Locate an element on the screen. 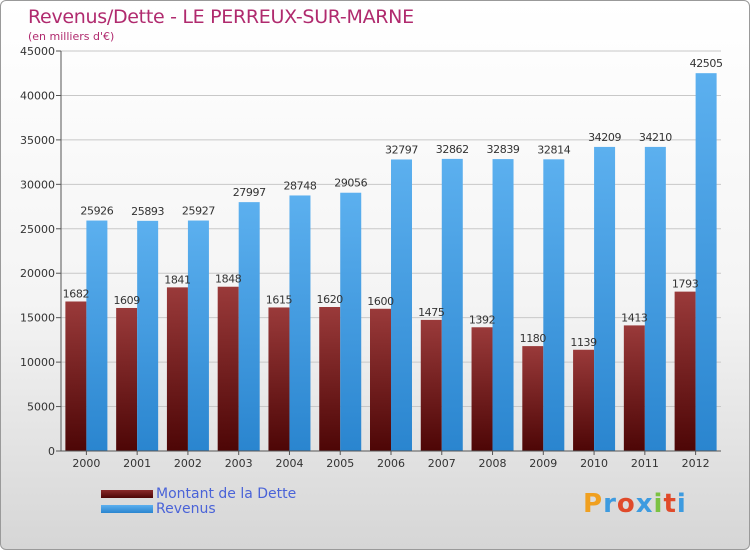  x-tick-label: 2002 is located at coordinates (188, 463).